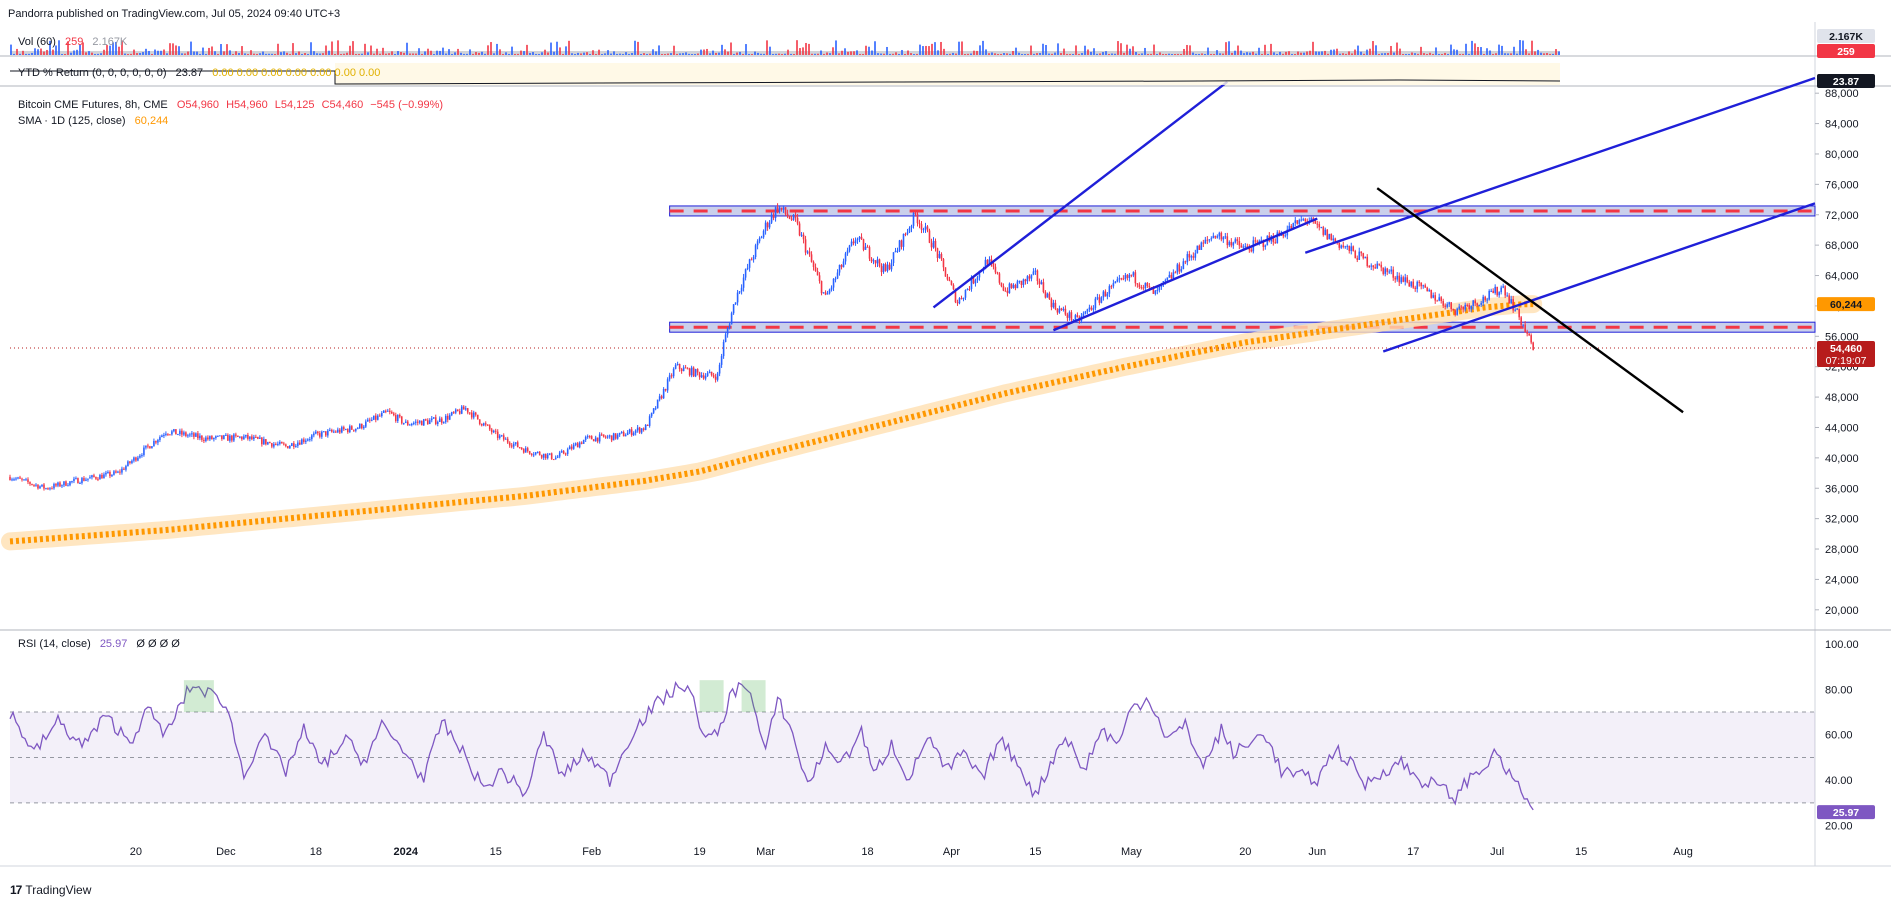  Describe the element at coordinates (1080, 194) in the screenshot. I see `upper-channel-top` at that location.